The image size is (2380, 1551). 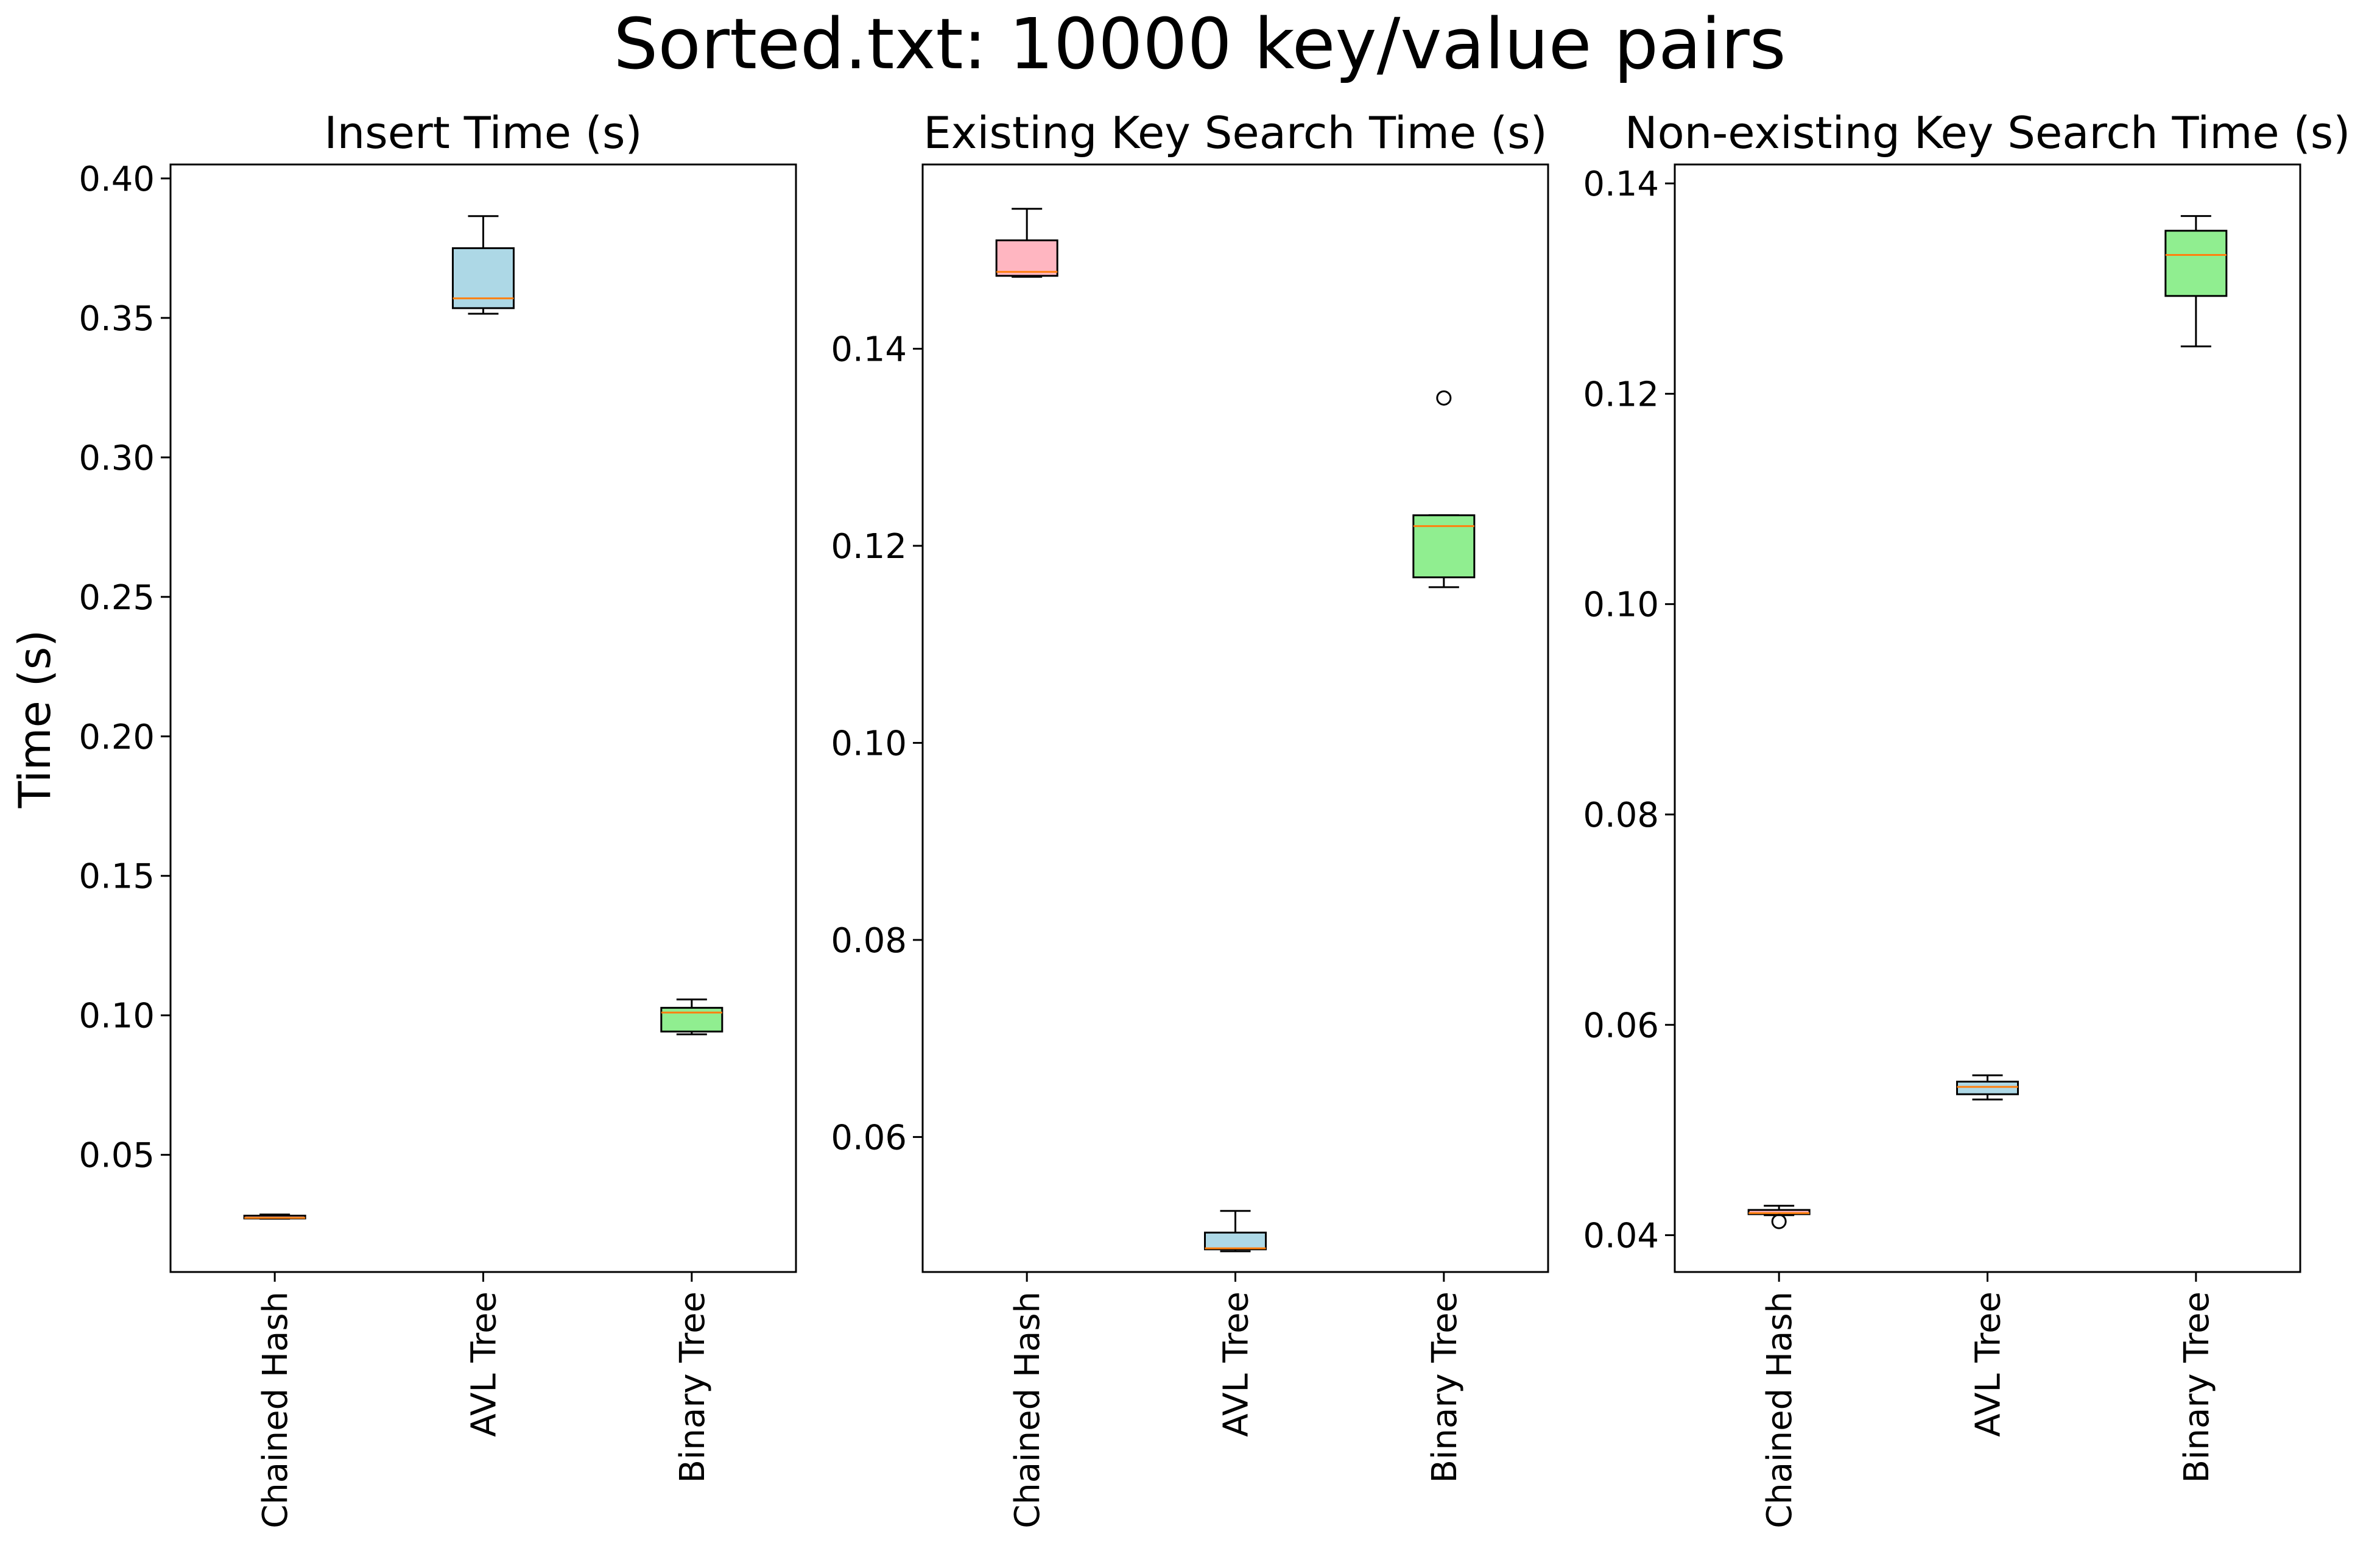 What do you see at coordinates (117, 180) in the screenshot?
I see `y-tick-label: 0.40` at bounding box center [117, 180].